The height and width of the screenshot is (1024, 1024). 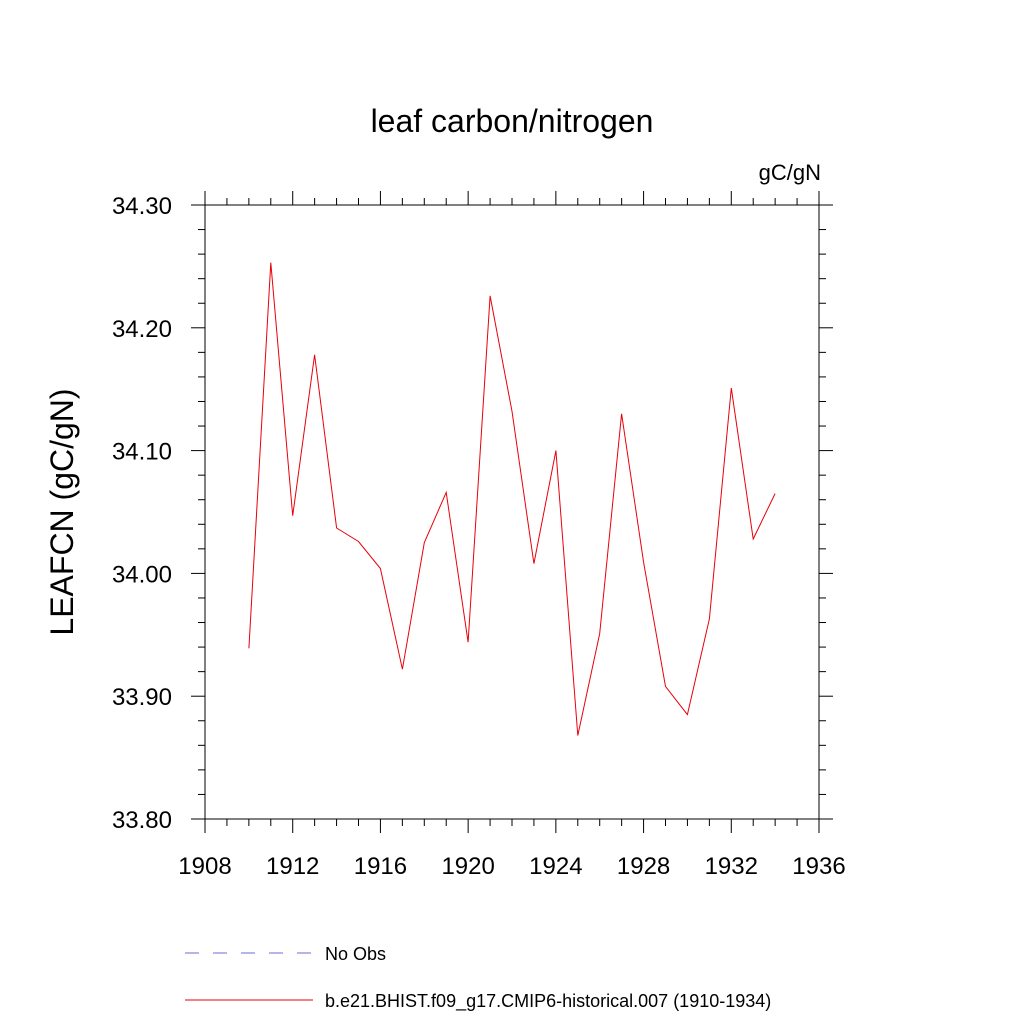 What do you see at coordinates (555, 866) in the screenshot?
I see `x-tick-label: 1924` at bounding box center [555, 866].